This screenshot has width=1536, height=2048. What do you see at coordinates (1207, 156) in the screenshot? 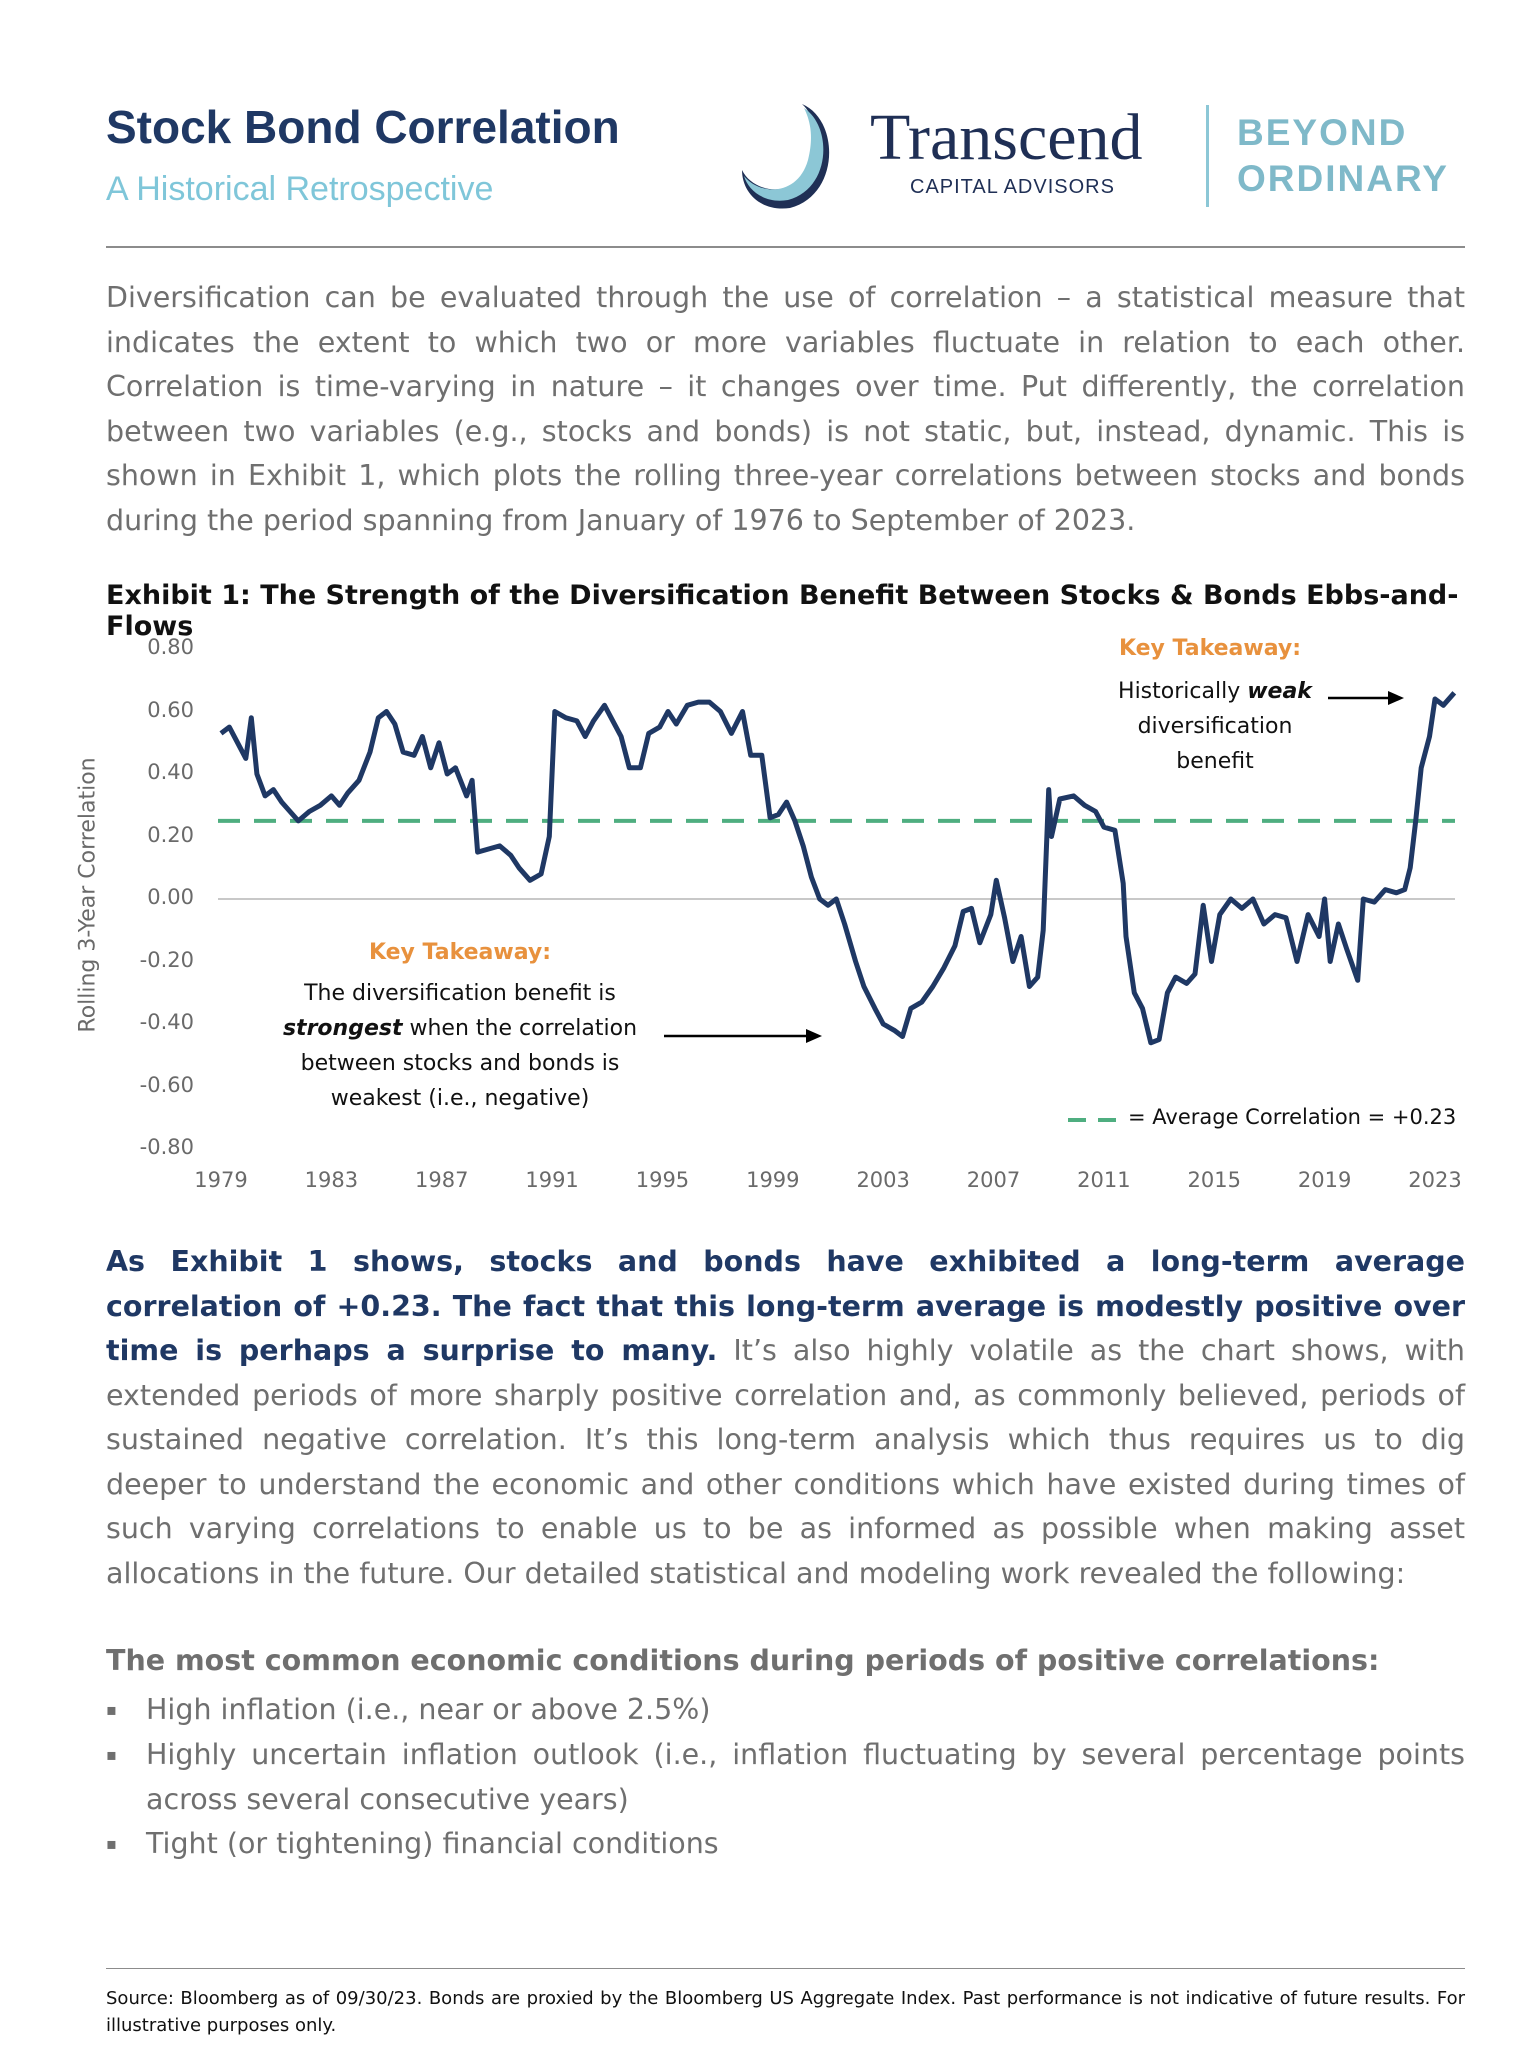
I see `logo-divider` at bounding box center [1207, 156].